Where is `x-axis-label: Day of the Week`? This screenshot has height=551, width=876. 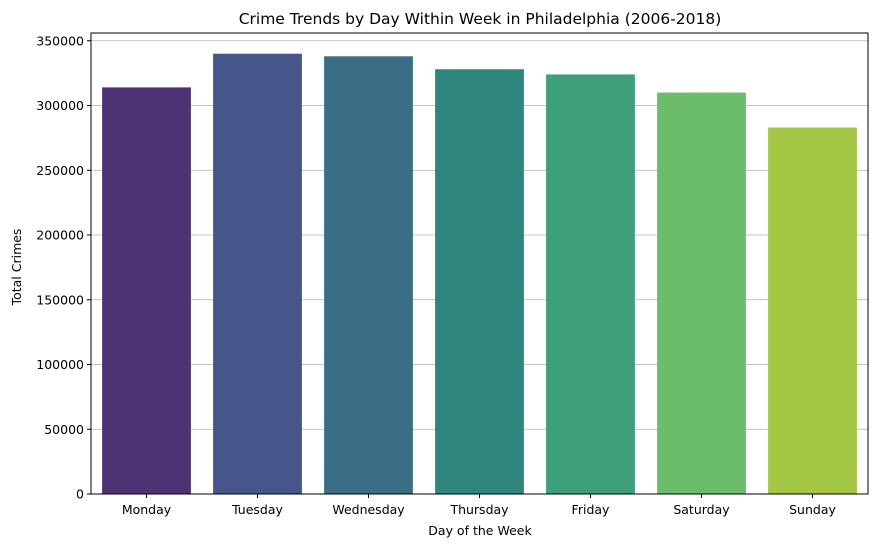
x-axis-label: Day of the Week is located at coordinates (480, 530).